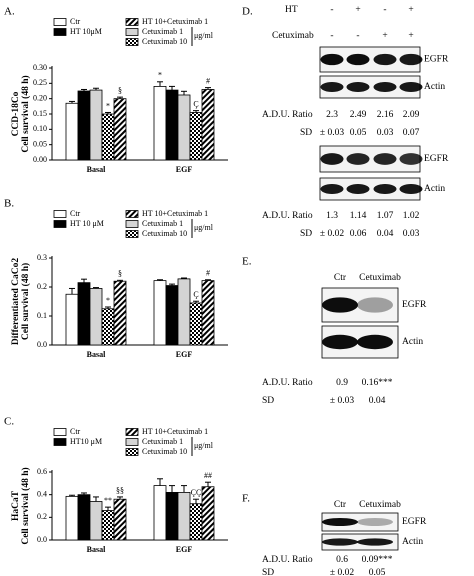  I want to click on y-tick-label: 0.0, so click(42, 344).